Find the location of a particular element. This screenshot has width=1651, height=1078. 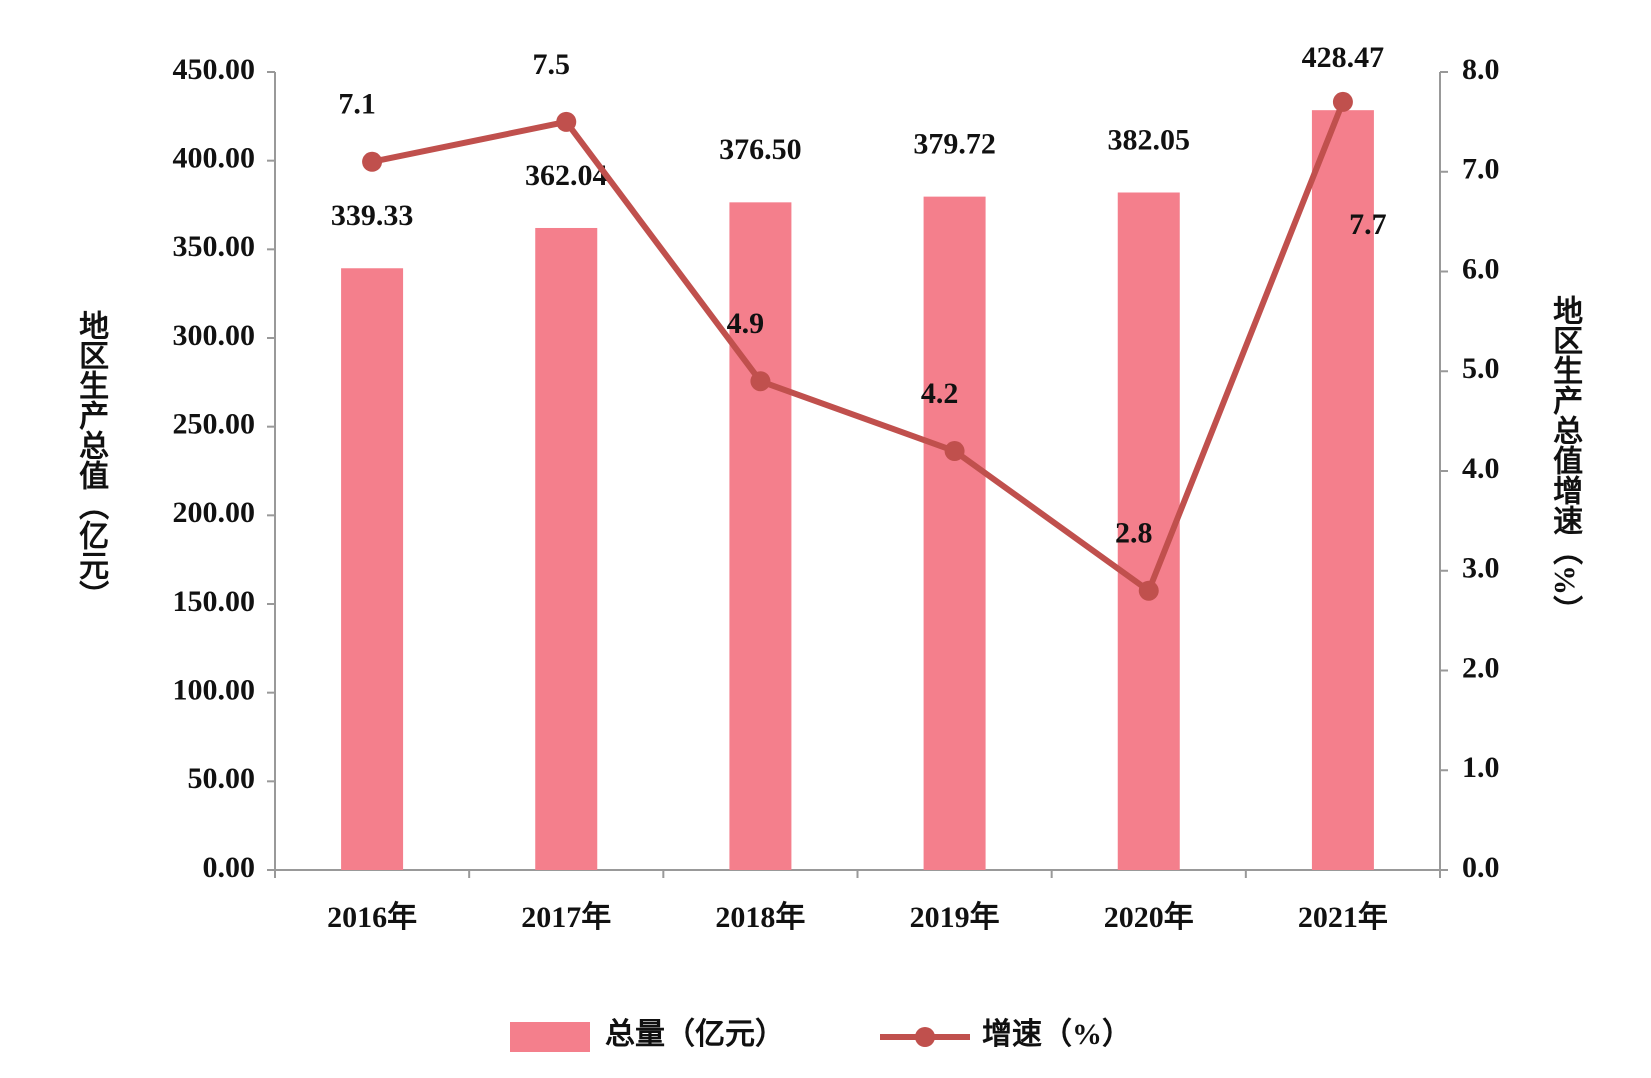

y-axis-title: 地区生产总值（亿元） is located at coordinates (91, 460).